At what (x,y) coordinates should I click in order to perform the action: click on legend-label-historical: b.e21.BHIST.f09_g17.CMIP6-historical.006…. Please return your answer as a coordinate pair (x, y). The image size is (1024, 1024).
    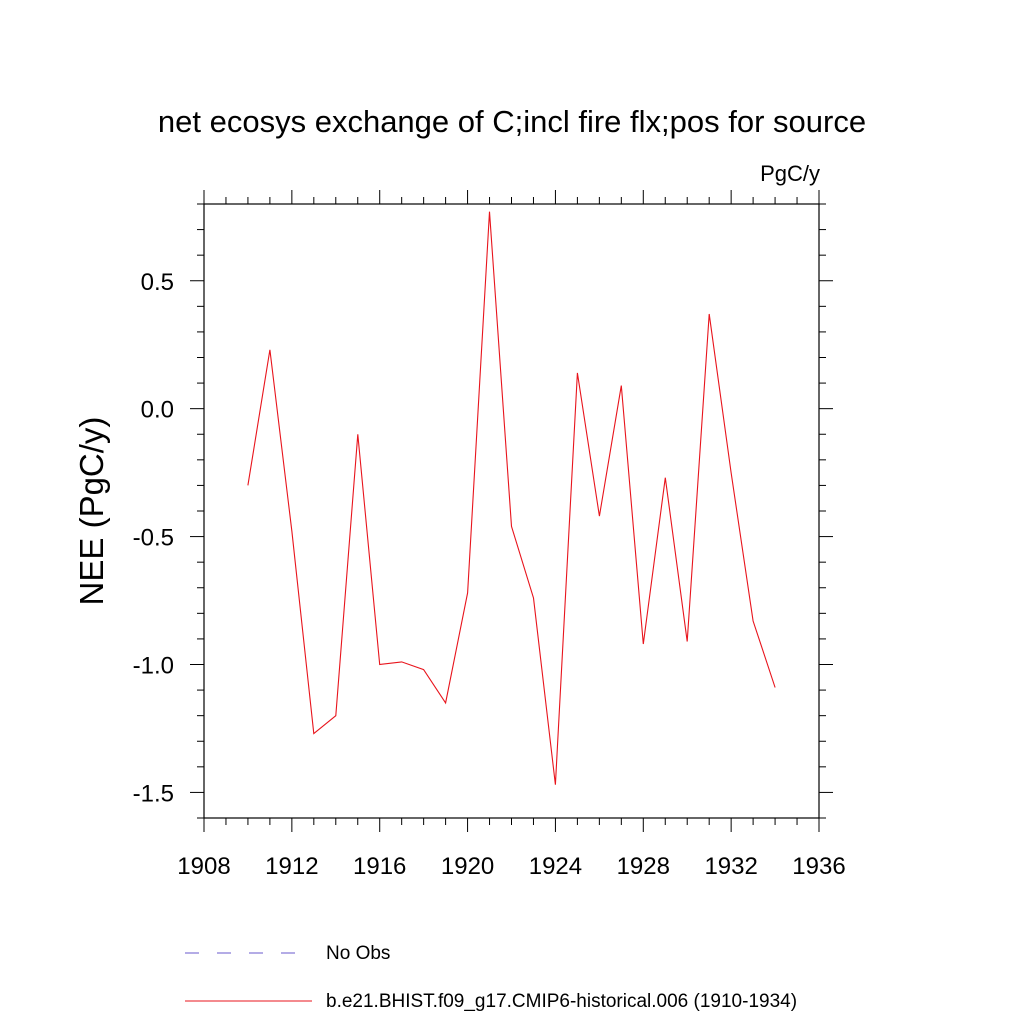
    Looking at the image, I should click on (561, 1001).